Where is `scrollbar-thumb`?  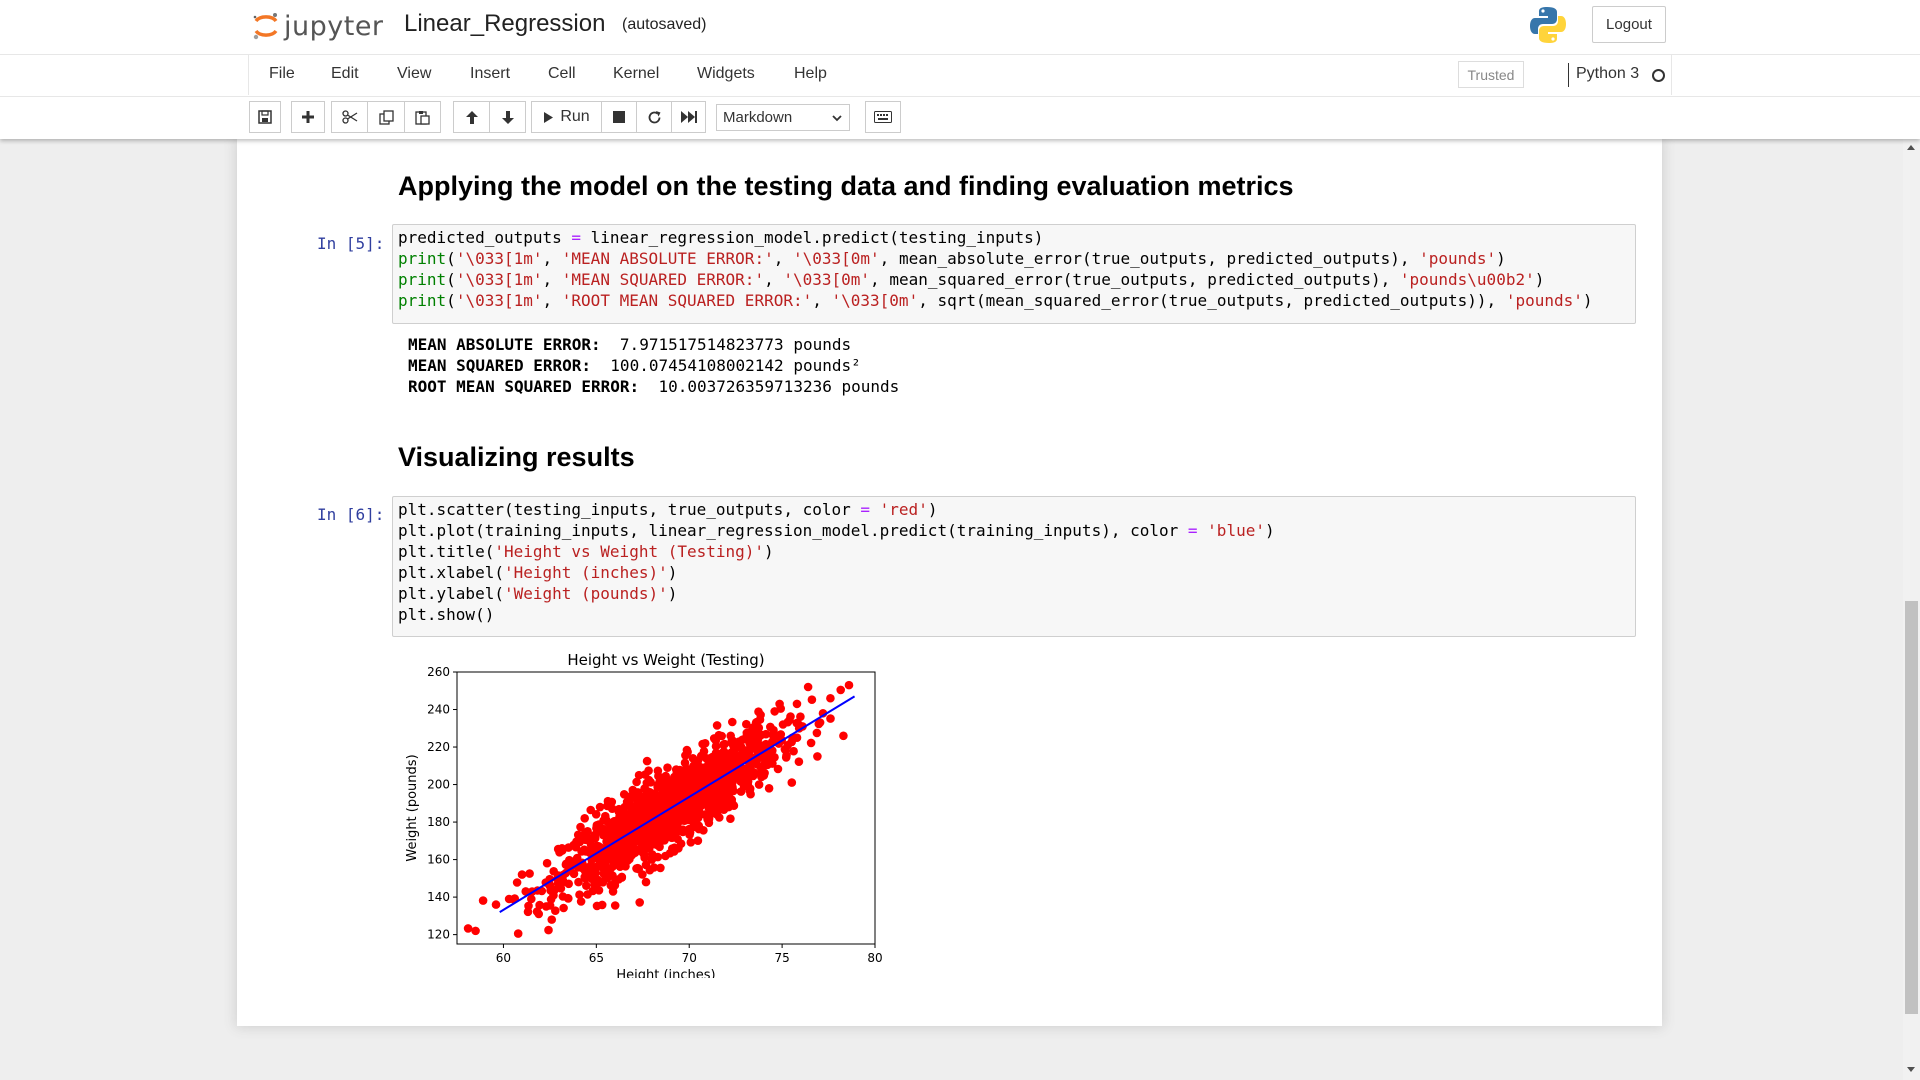 scrollbar-thumb is located at coordinates (1911, 807).